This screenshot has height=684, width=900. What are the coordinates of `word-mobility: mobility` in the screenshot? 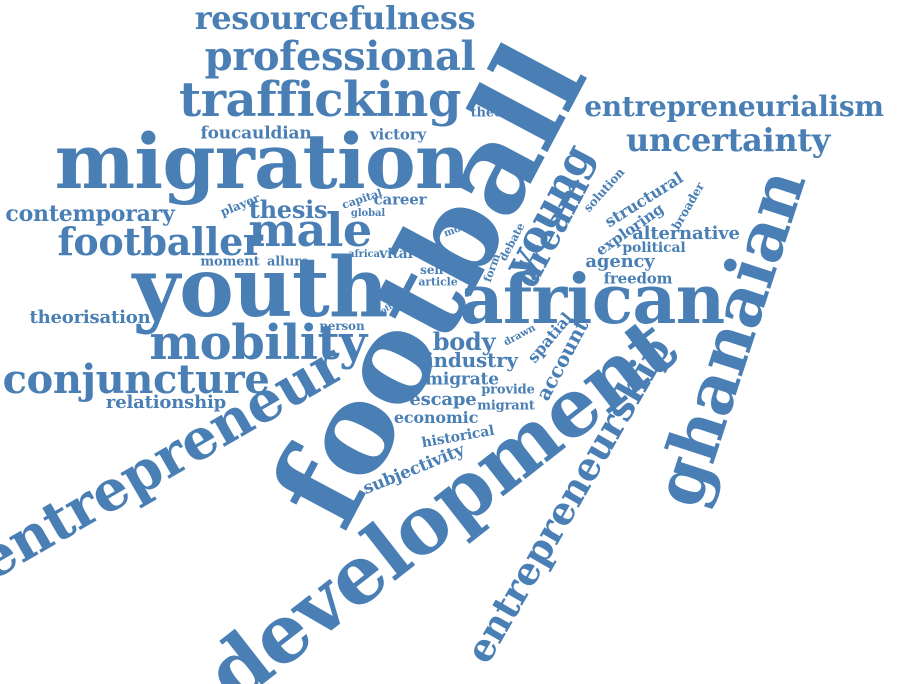 It's located at (258, 343).